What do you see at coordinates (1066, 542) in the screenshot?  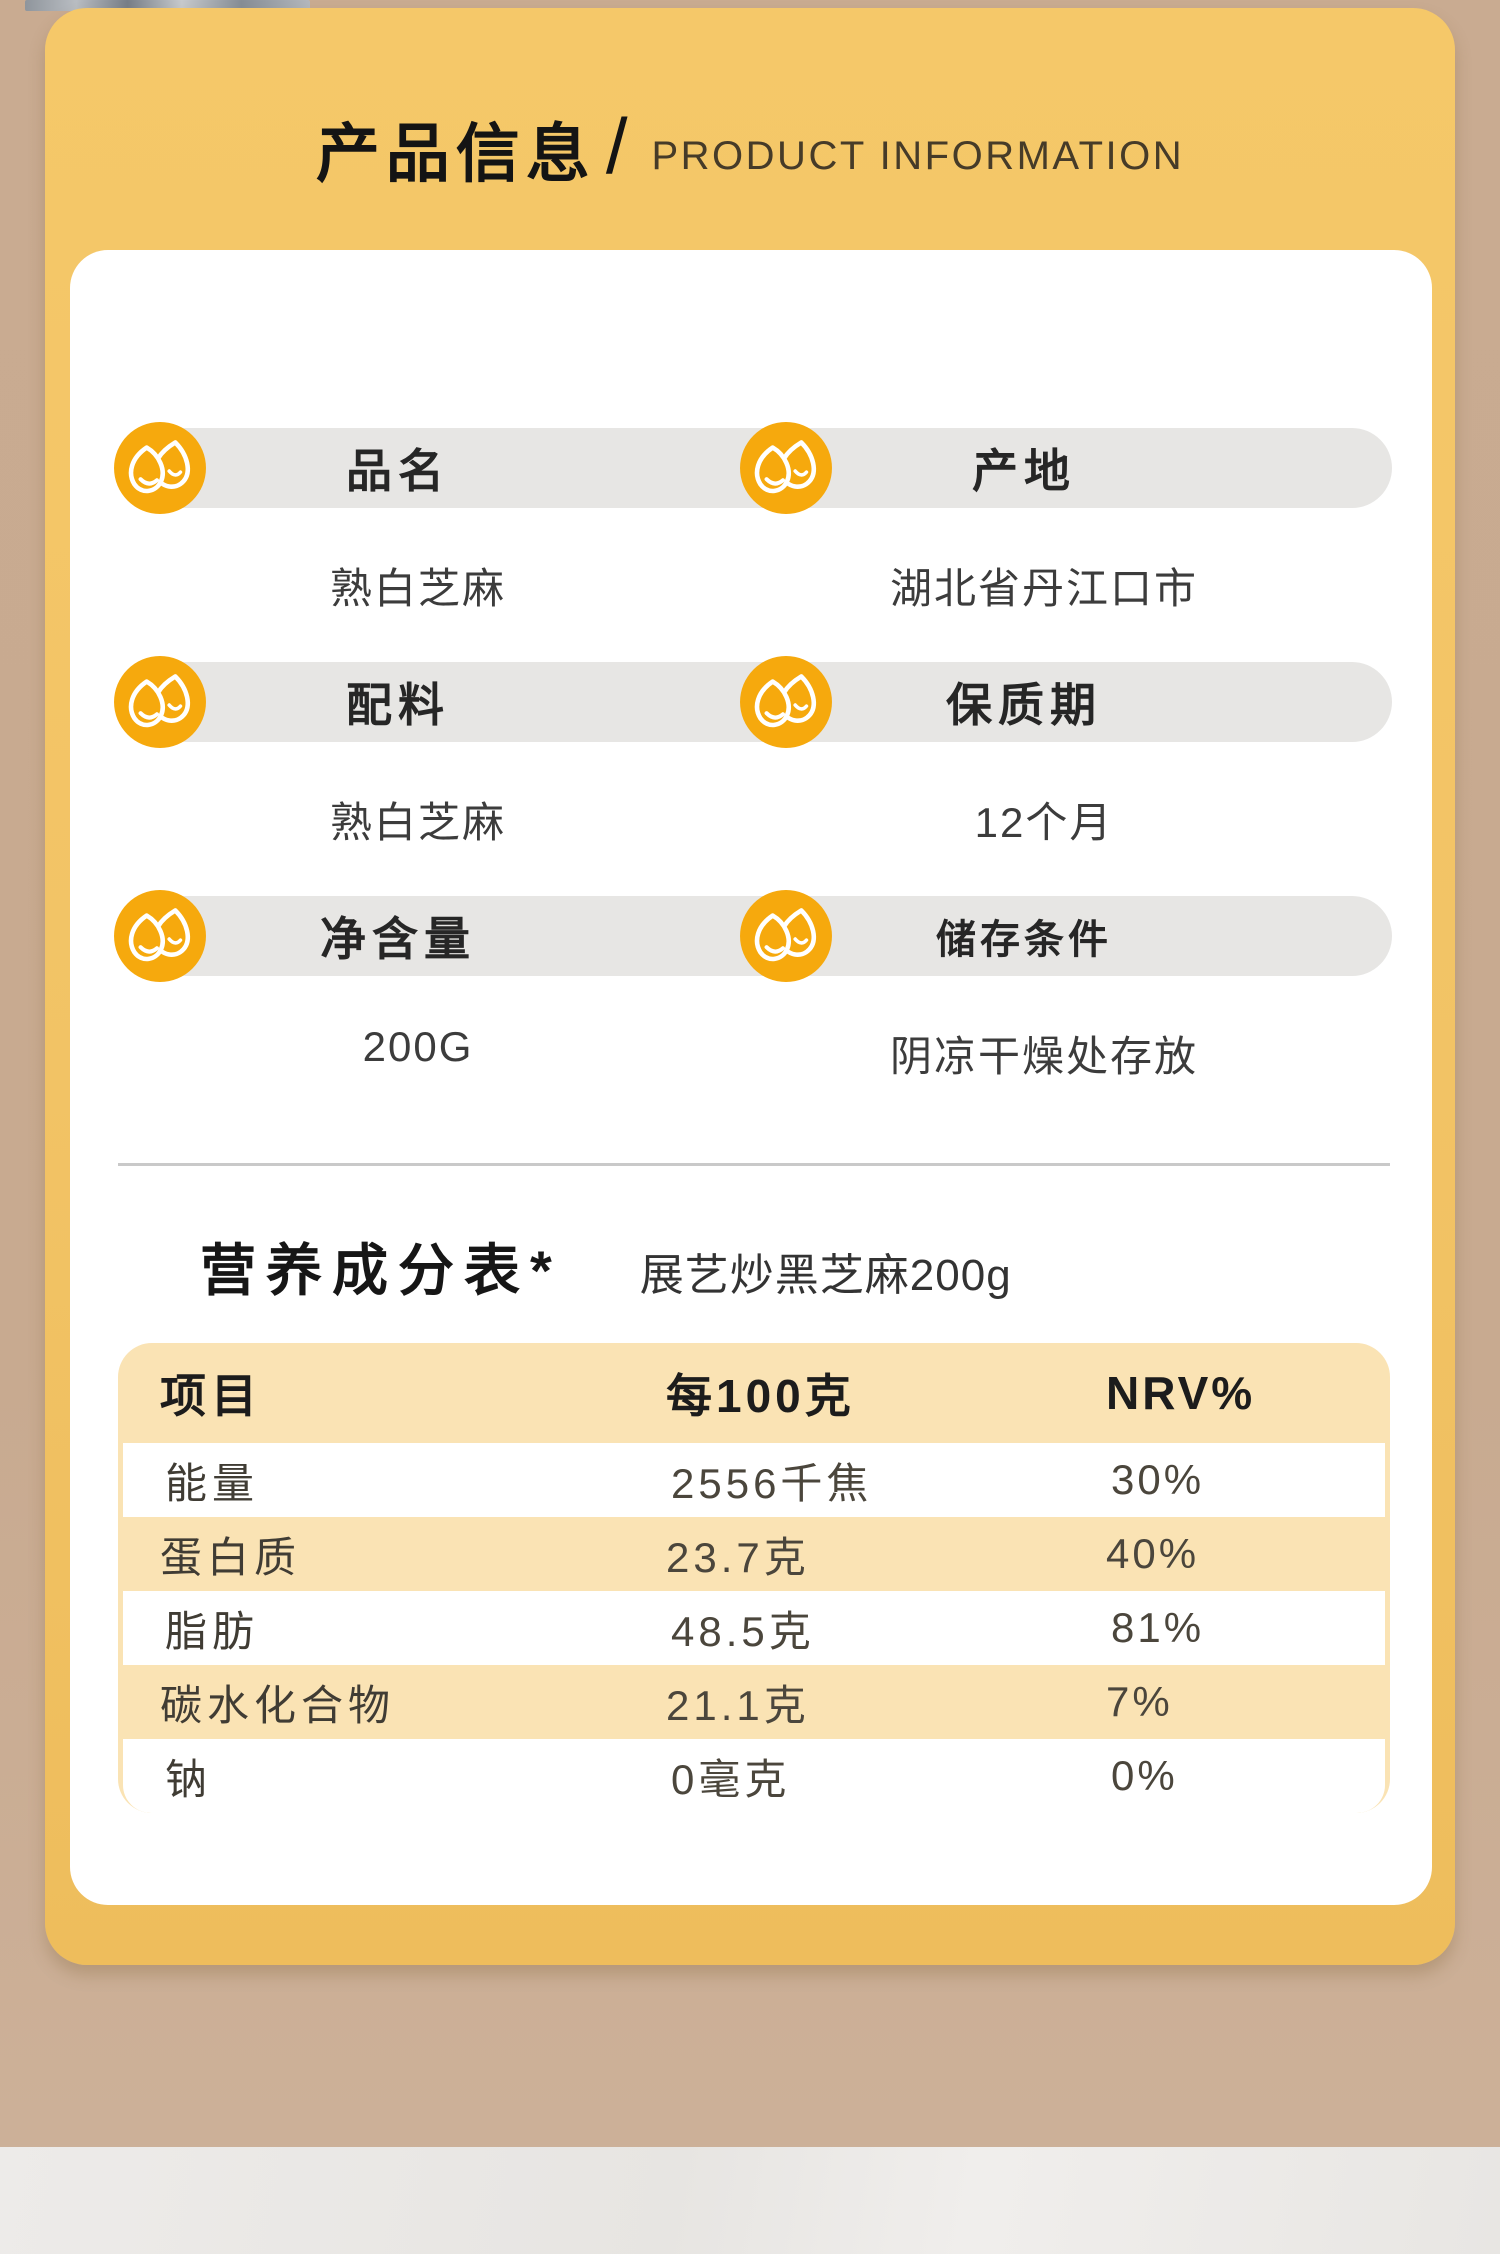 I see `field-origin: 产地 湖北省丹江口市` at bounding box center [1066, 542].